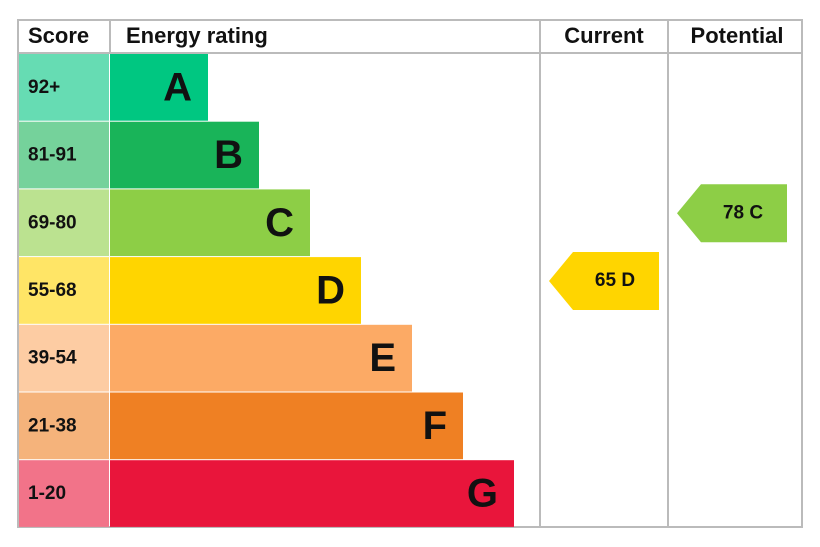 This screenshot has height=547, width=820. What do you see at coordinates (58, 35) in the screenshot?
I see `header-score: Score` at bounding box center [58, 35].